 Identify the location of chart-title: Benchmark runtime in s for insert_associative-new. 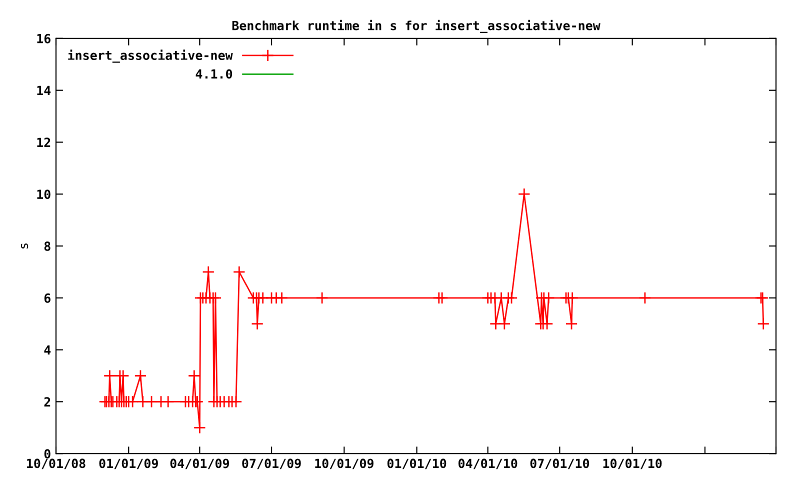
(416, 27).